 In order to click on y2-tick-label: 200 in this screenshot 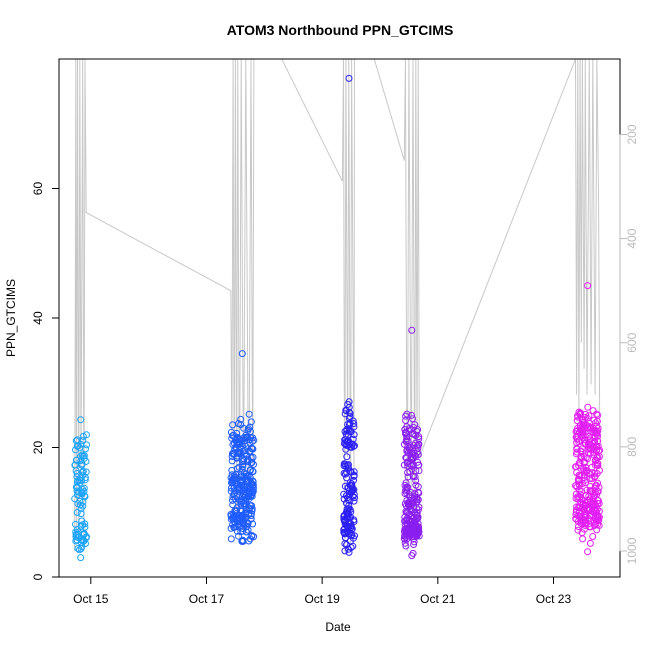, I will do `click(632, 134)`.